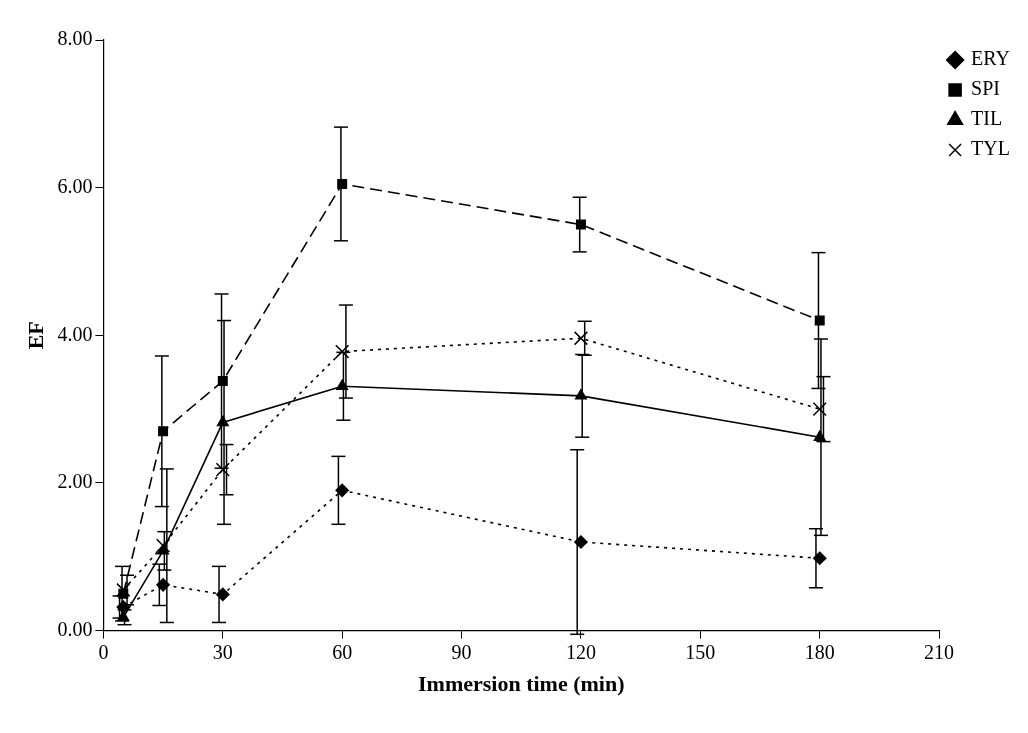  What do you see at coordinates (342, 651) in the screenshot?
I see `x-tick-label: 60` at bounding box center [342, 651].